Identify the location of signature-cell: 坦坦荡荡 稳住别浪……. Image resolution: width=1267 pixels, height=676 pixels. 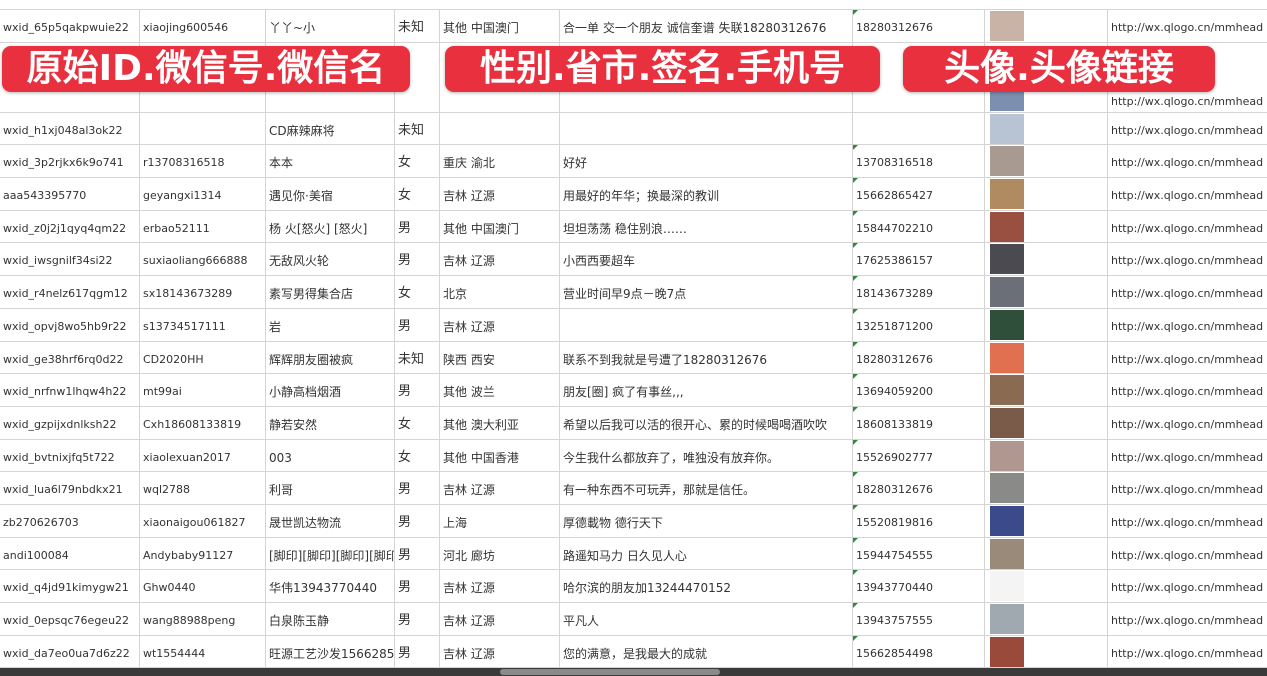
(706, 226).